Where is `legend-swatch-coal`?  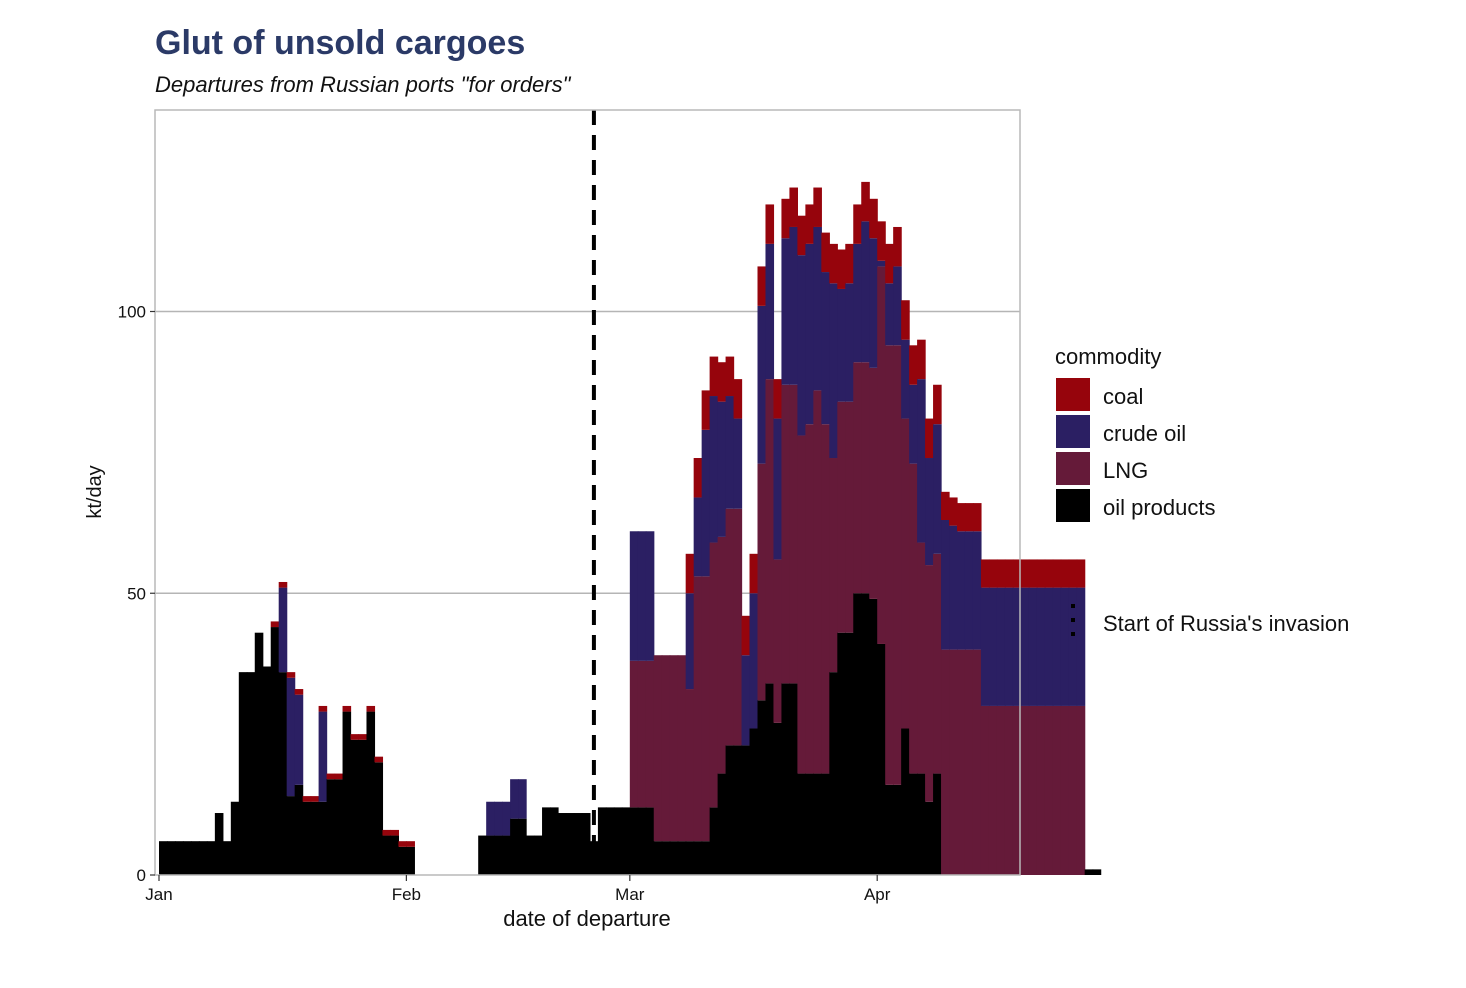
legend-swatch-coal is located at coordinates (1073, 394).